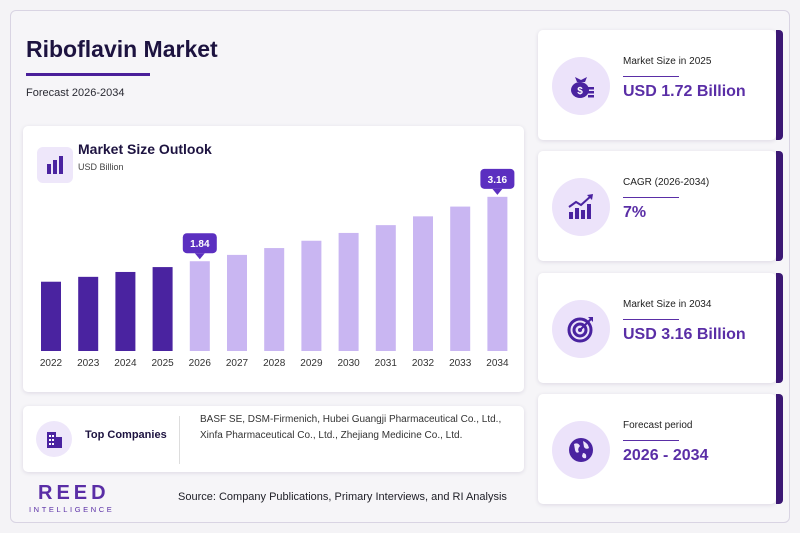  What do you see at coordinates (274, 299) in the screenshot?
I see `bar-2028` at bounding box center [274, 299].